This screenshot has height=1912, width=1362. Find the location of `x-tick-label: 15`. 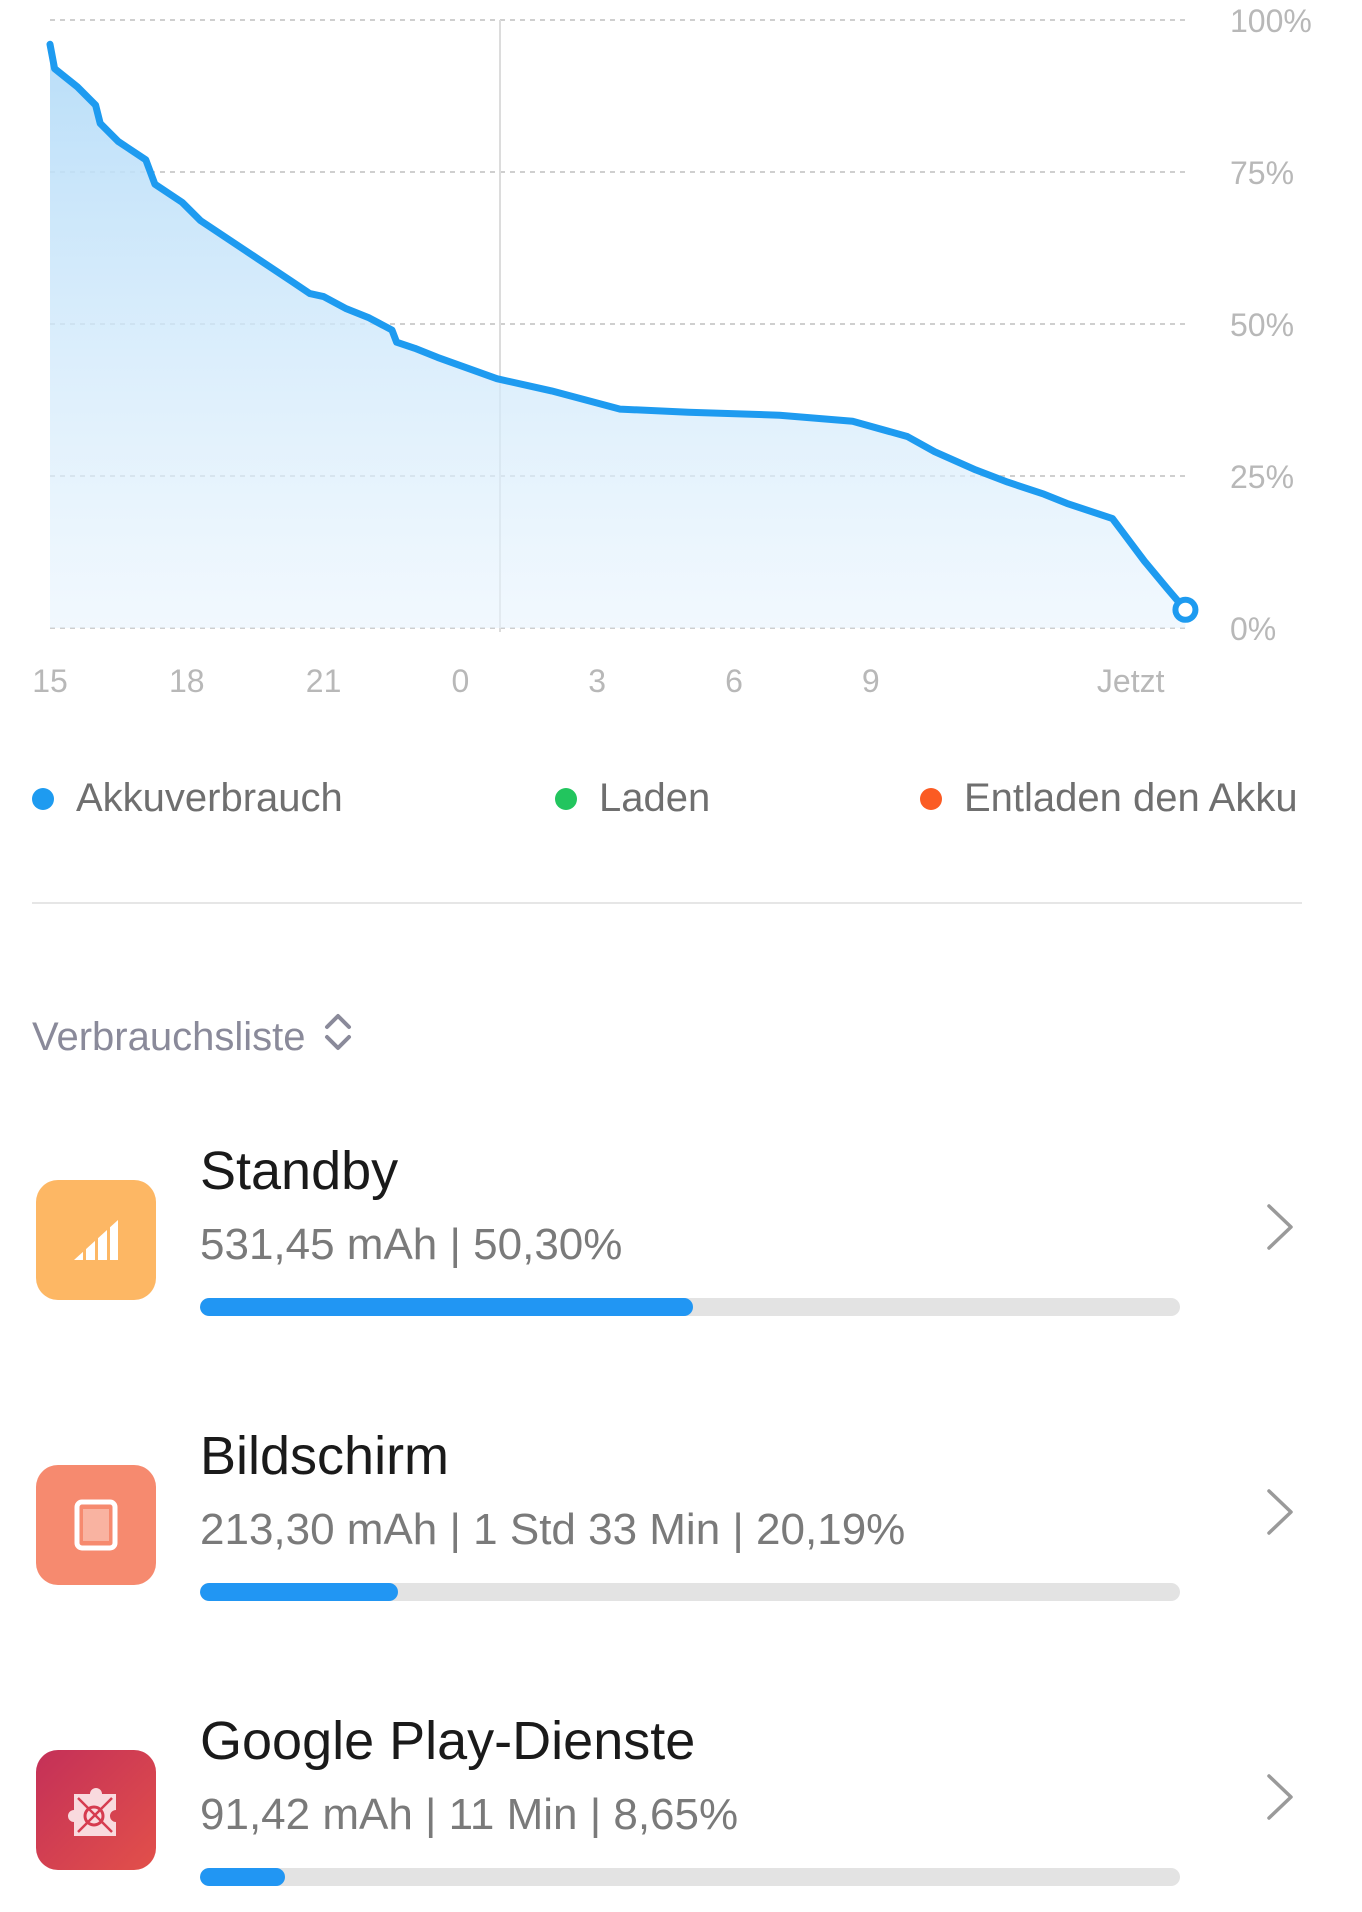

x-tick-label: 15 is located at coordinates (50, 681).